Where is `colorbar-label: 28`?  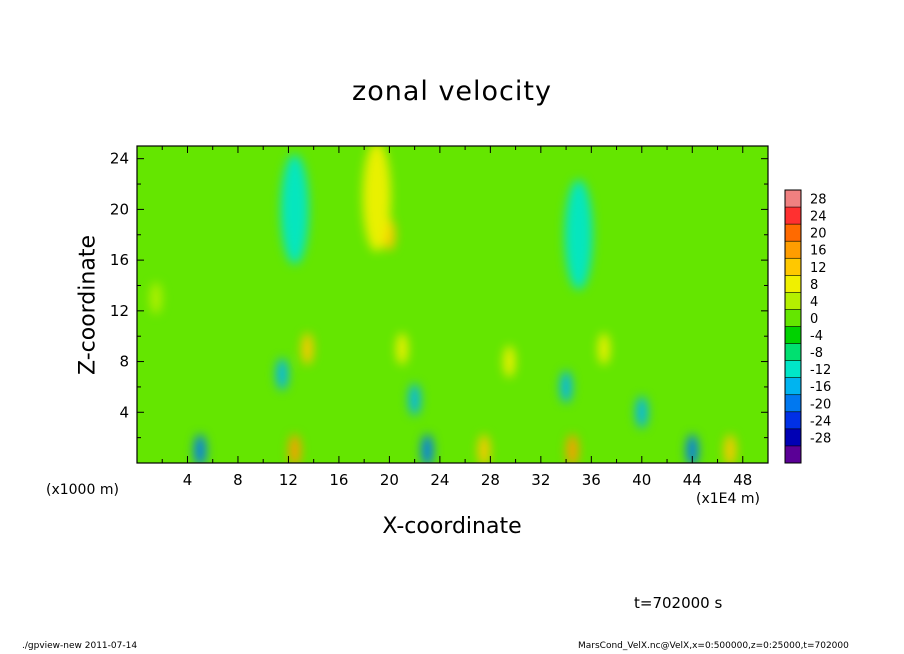
colorbar-label: 28 is located at coordinates (818, 200).